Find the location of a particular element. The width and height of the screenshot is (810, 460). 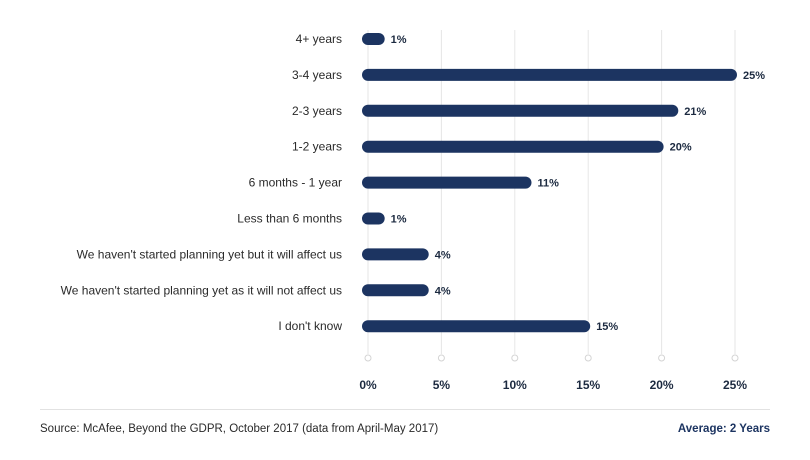

x-tick-label: 15% is located at coordinates (588, 385).